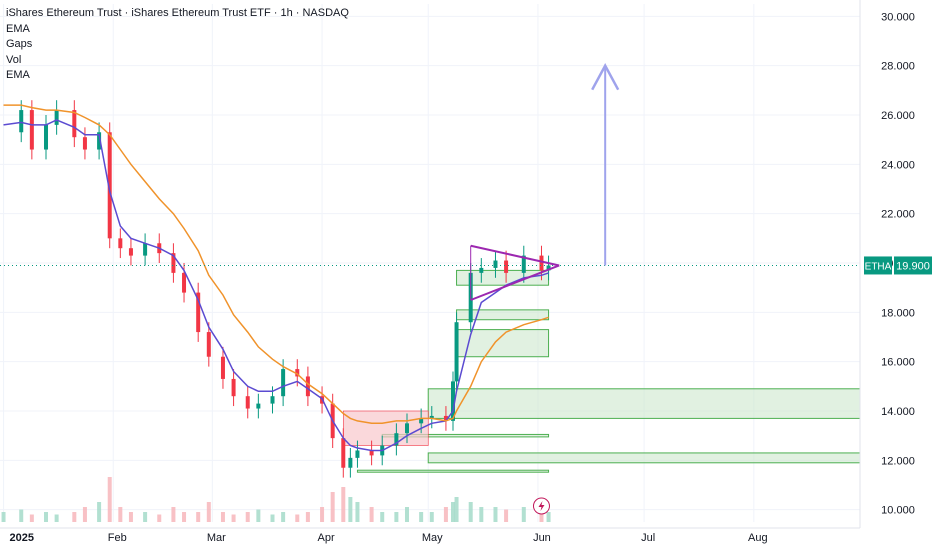 The image size is (932, 550). I want to click on triangle-lower-line, so click(515, 282).